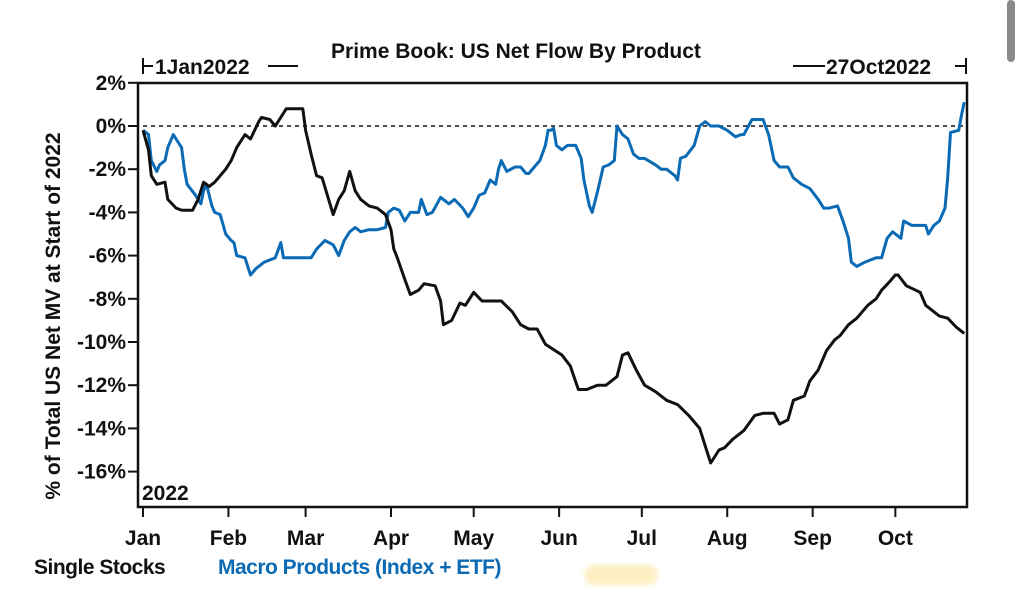  I want to click on y-axis-title: % of Total US Net MV at Start of 2022, so click(53, 315).